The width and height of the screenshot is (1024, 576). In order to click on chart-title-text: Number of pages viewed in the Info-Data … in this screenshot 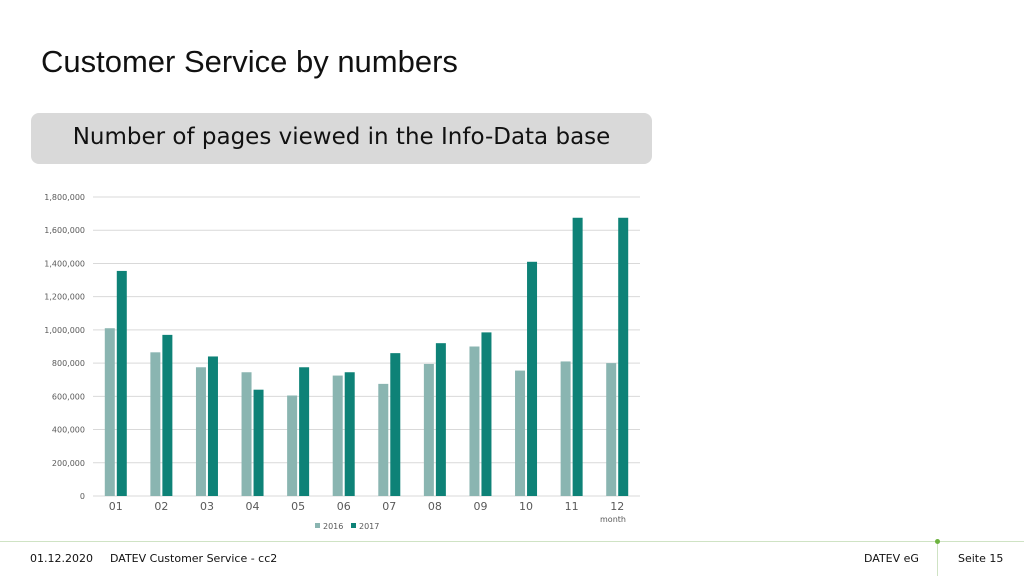, I will do `click(341, 137)`.